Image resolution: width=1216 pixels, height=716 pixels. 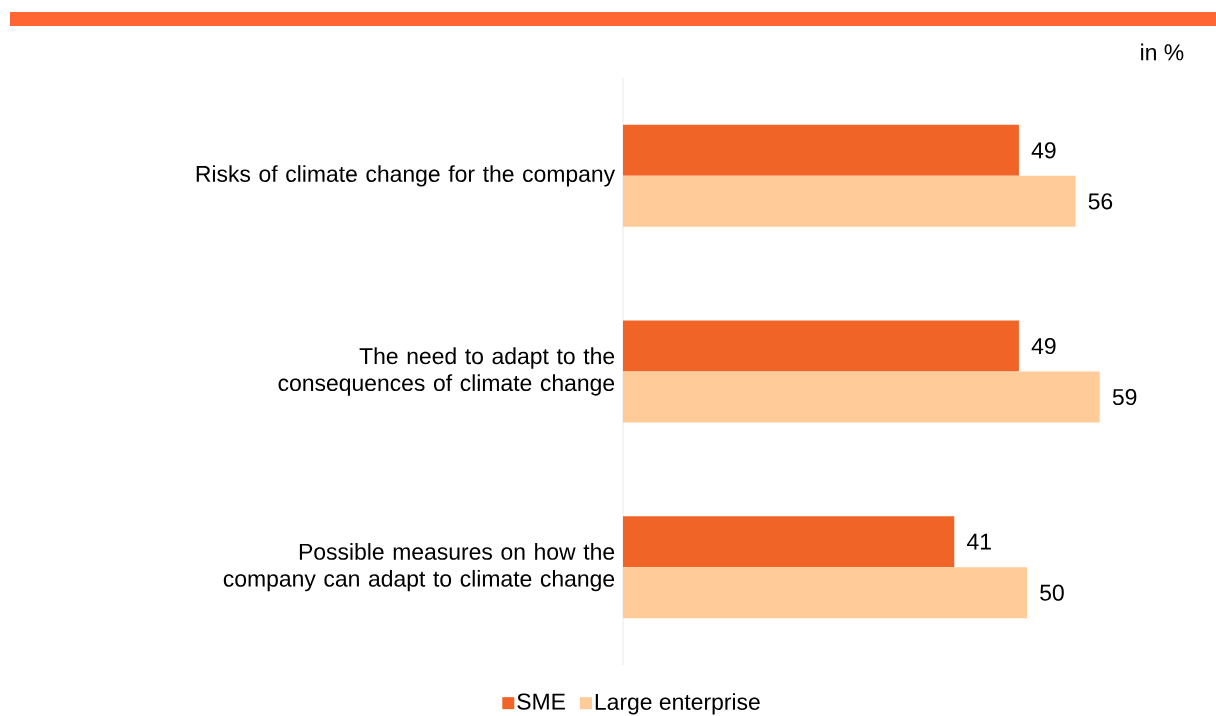 I want to click on legend-label: SME, so click(x=541, y=701).